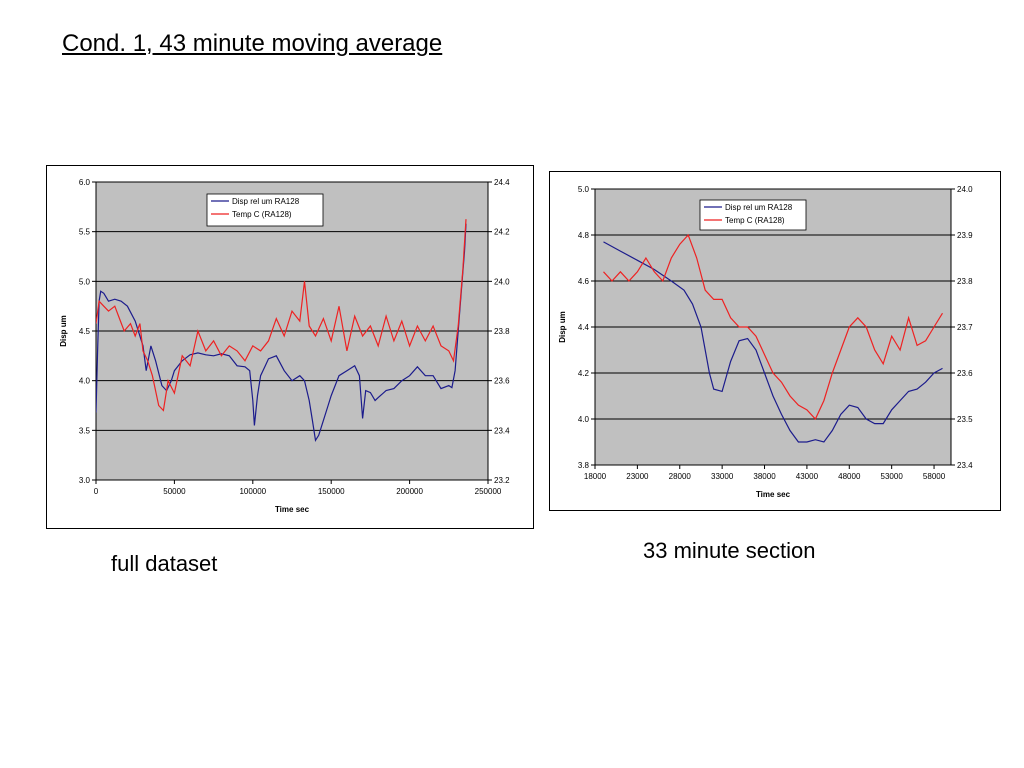 The height and width of the screenshot is (768, 1024). I want to click on left-tick-label: 4.4, so click(584, 327).